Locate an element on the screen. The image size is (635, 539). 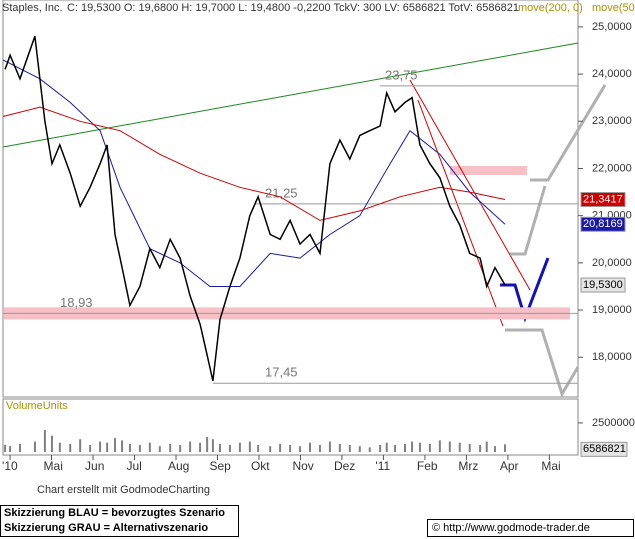
x-tick-label: Mrz is located at coordinates (468, 466).